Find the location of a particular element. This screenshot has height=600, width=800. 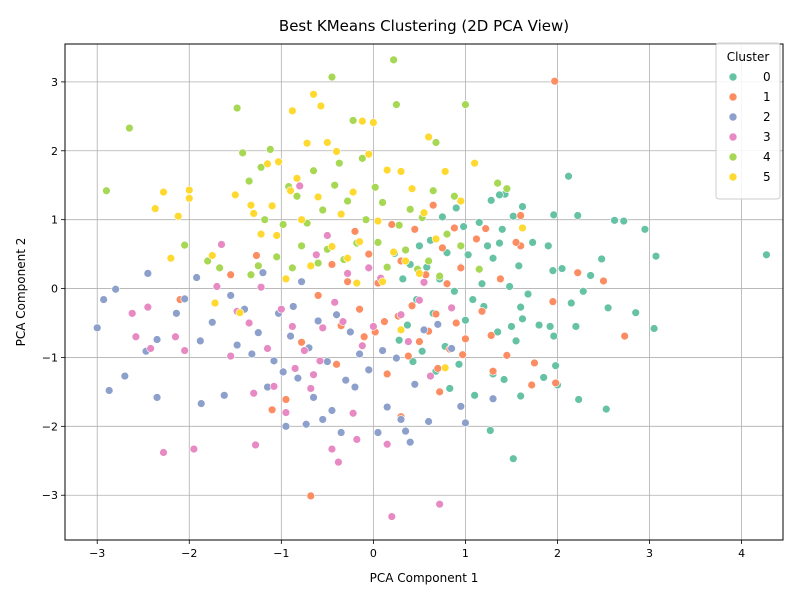

x-tick-label: 2 is located at coordinates (557, 553).